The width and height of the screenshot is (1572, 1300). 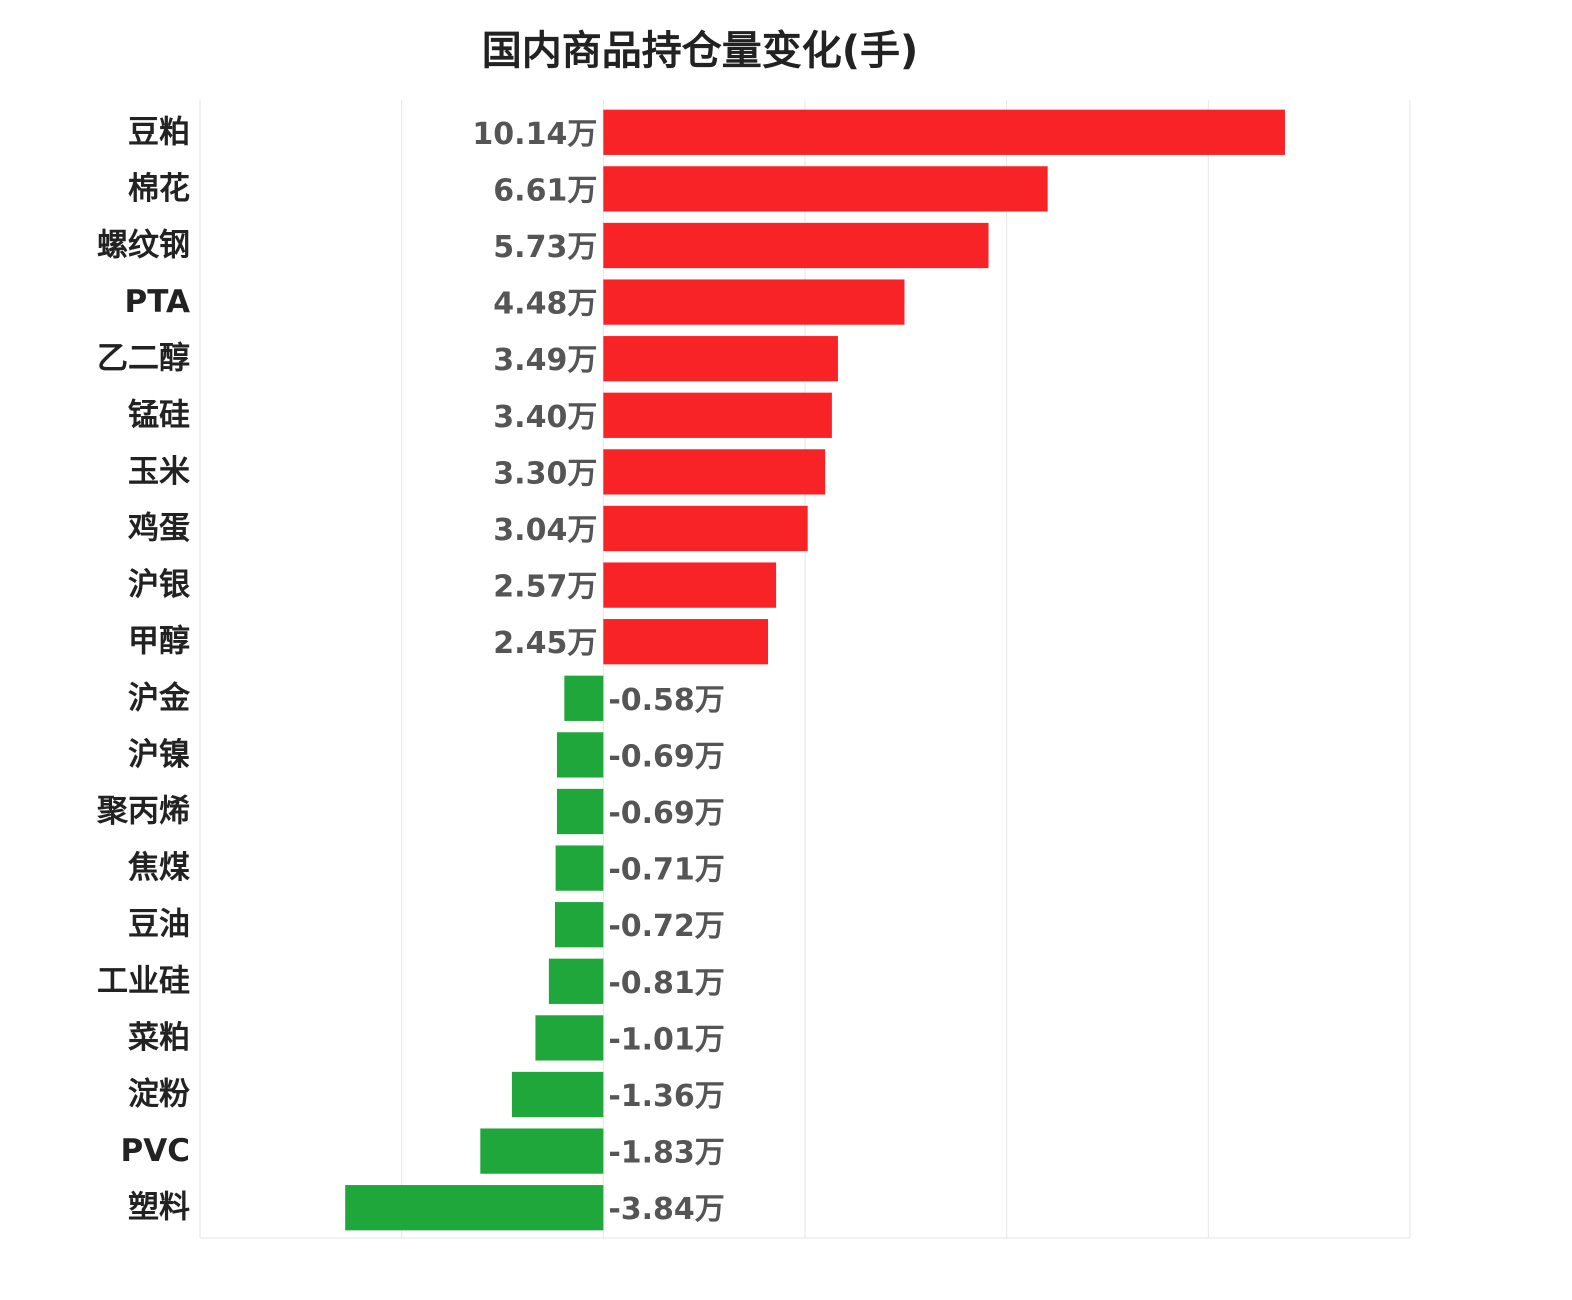 I want to click on data-label: -0.81万, so click(x=666, y=983).